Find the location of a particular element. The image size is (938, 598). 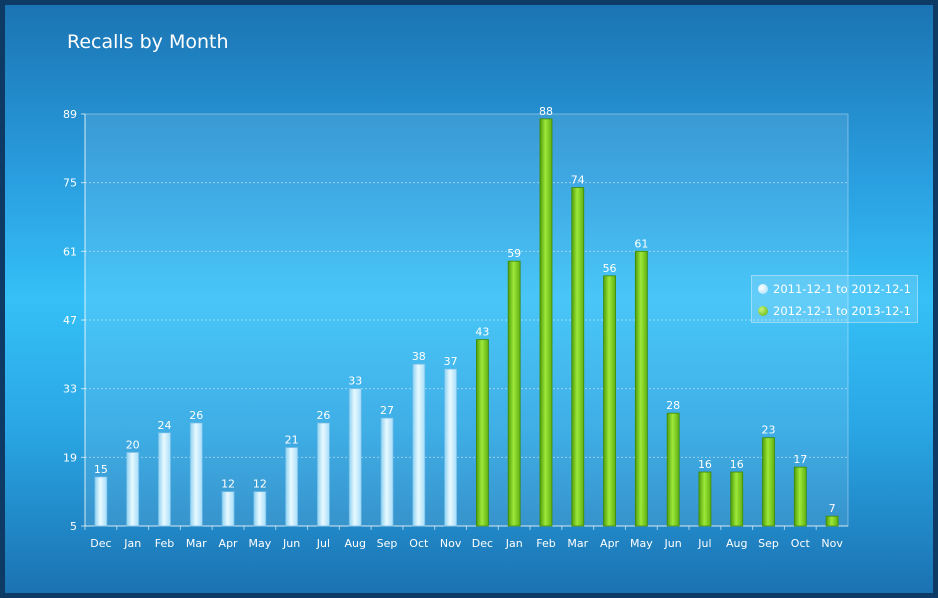

data-label-s1-6: 21 is located at coordinates (292, 440).